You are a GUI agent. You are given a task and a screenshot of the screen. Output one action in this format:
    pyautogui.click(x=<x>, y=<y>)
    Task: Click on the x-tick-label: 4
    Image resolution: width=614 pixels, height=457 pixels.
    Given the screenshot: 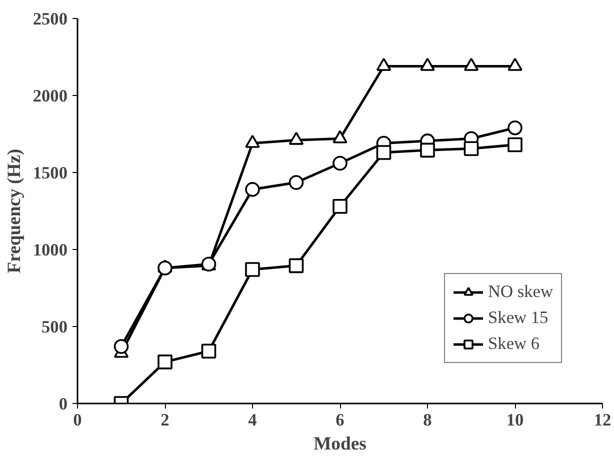 What is the action you would take?
    pyautogui.click(x=253, y=420)
    